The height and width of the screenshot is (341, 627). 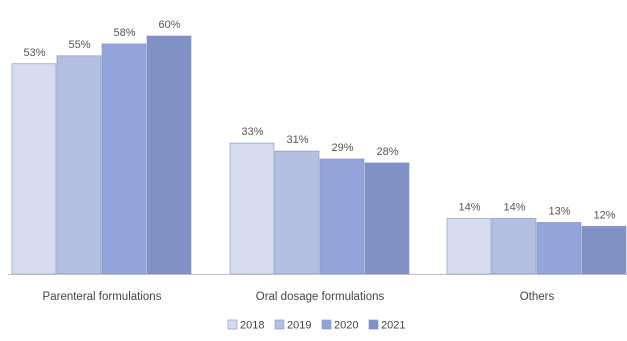 What do you see at coordinates (559, 211) in the screenshot?
I see `data-label: 13%` at bounding box center [559, 211].